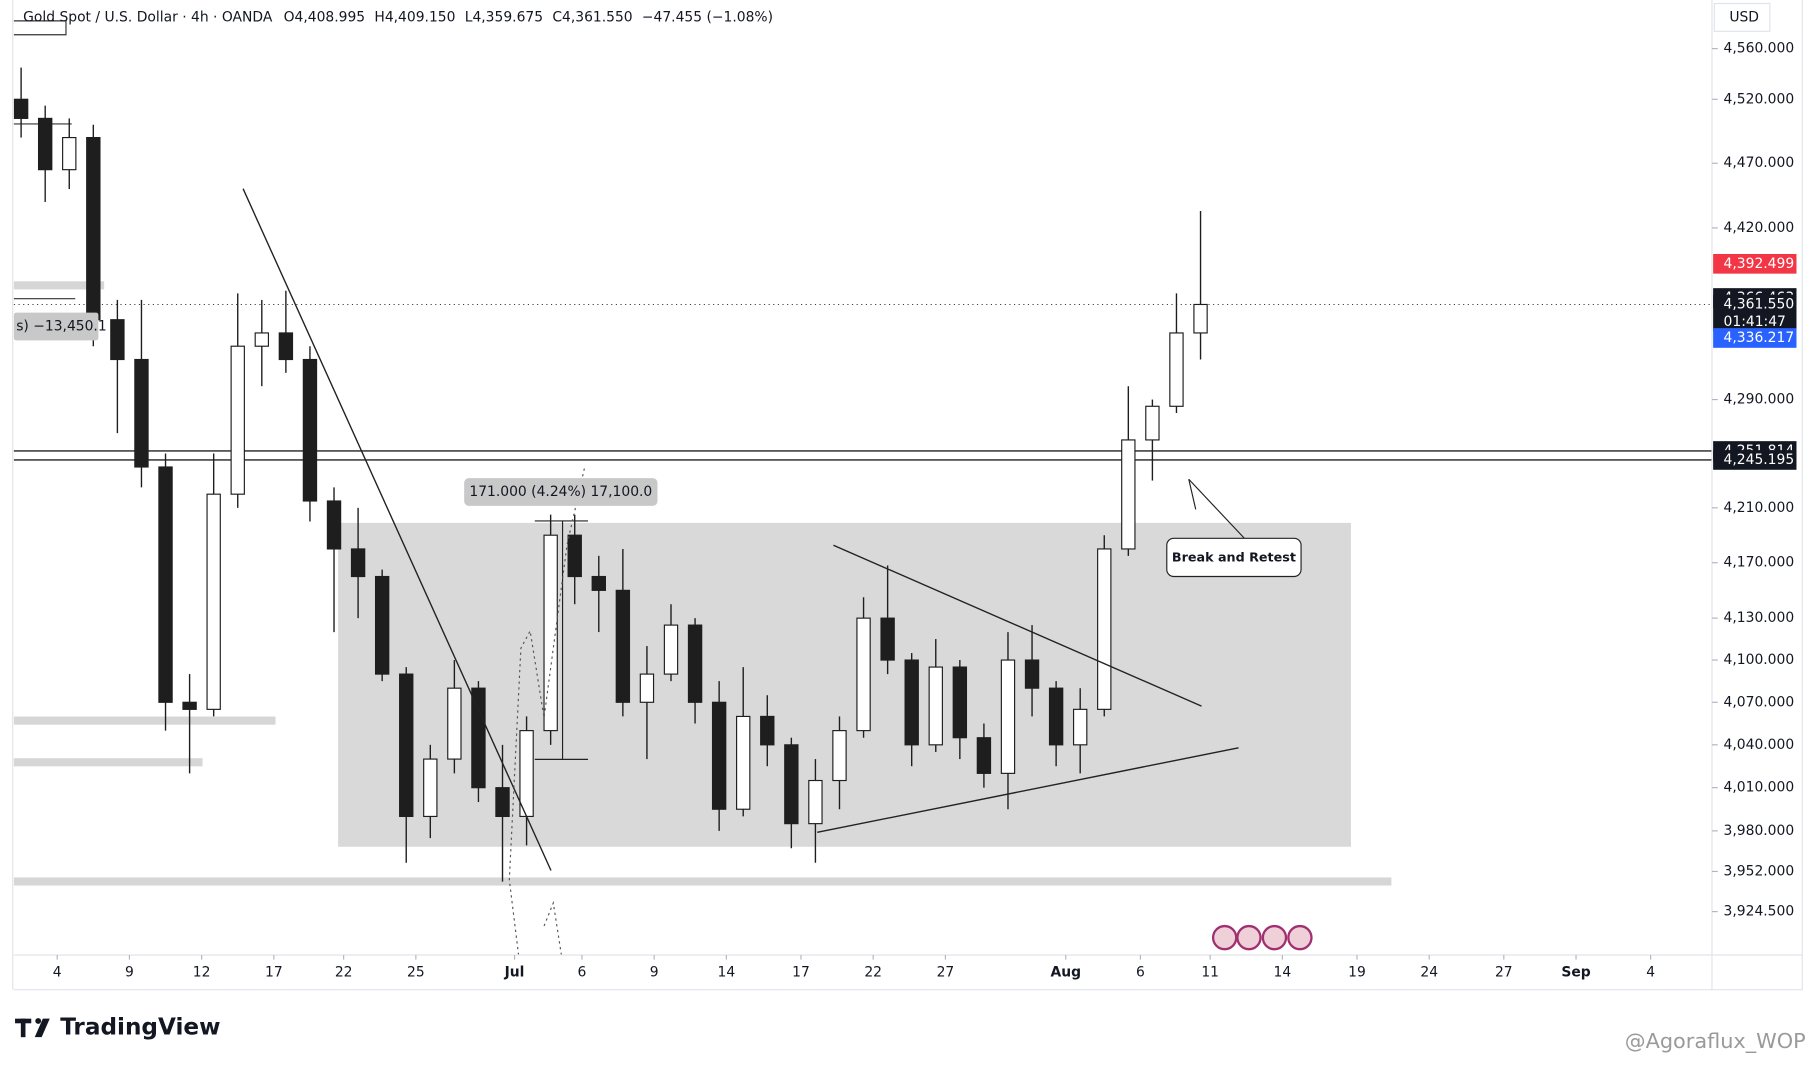  Describe the element at coordinates (1742, 17) in the screenshot. I see `currency-box` at that location.